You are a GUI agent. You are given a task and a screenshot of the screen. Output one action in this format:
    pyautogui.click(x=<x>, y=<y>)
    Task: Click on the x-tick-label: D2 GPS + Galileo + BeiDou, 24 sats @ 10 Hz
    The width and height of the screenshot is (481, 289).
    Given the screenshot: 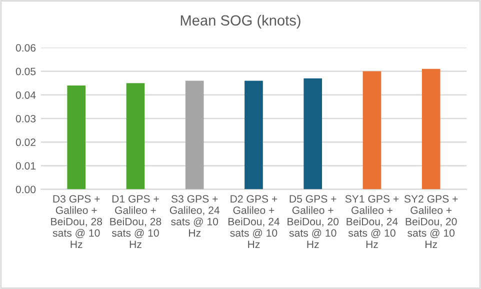 What is the action you would take?
    pyautogui.click(x=254, y=221)
    